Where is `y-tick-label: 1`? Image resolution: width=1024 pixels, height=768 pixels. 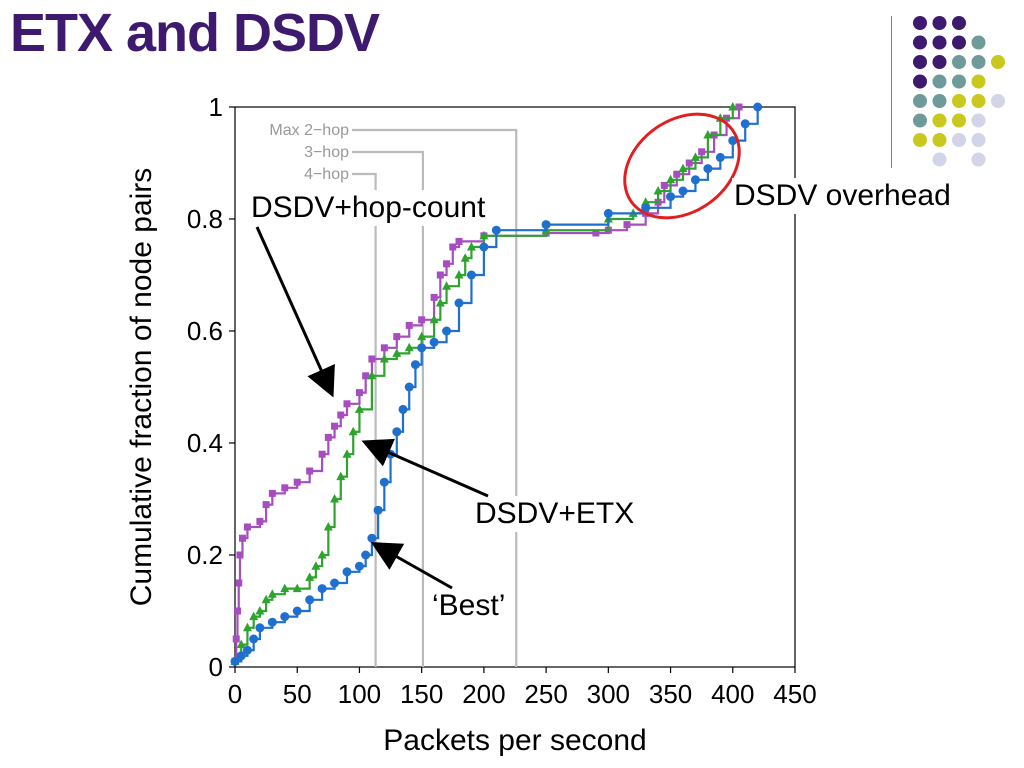 y-tick-label: 1 is located at coordinates (216, 107).